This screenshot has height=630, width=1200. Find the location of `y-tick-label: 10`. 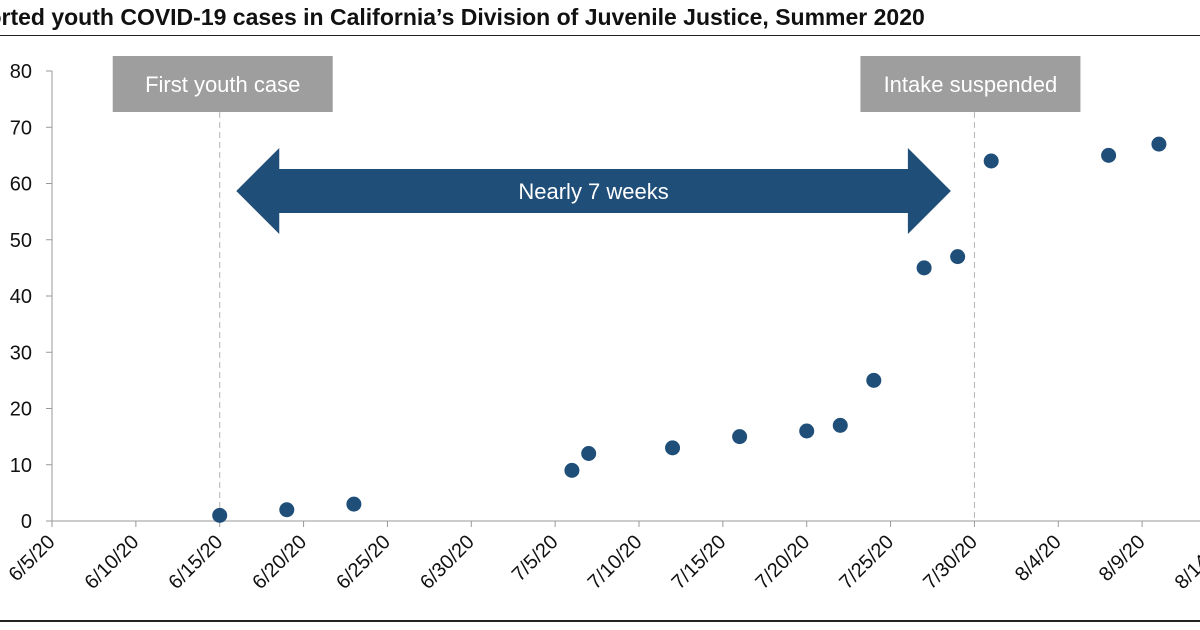

y-tick-label: 10 is located at coordinates (21, 466).